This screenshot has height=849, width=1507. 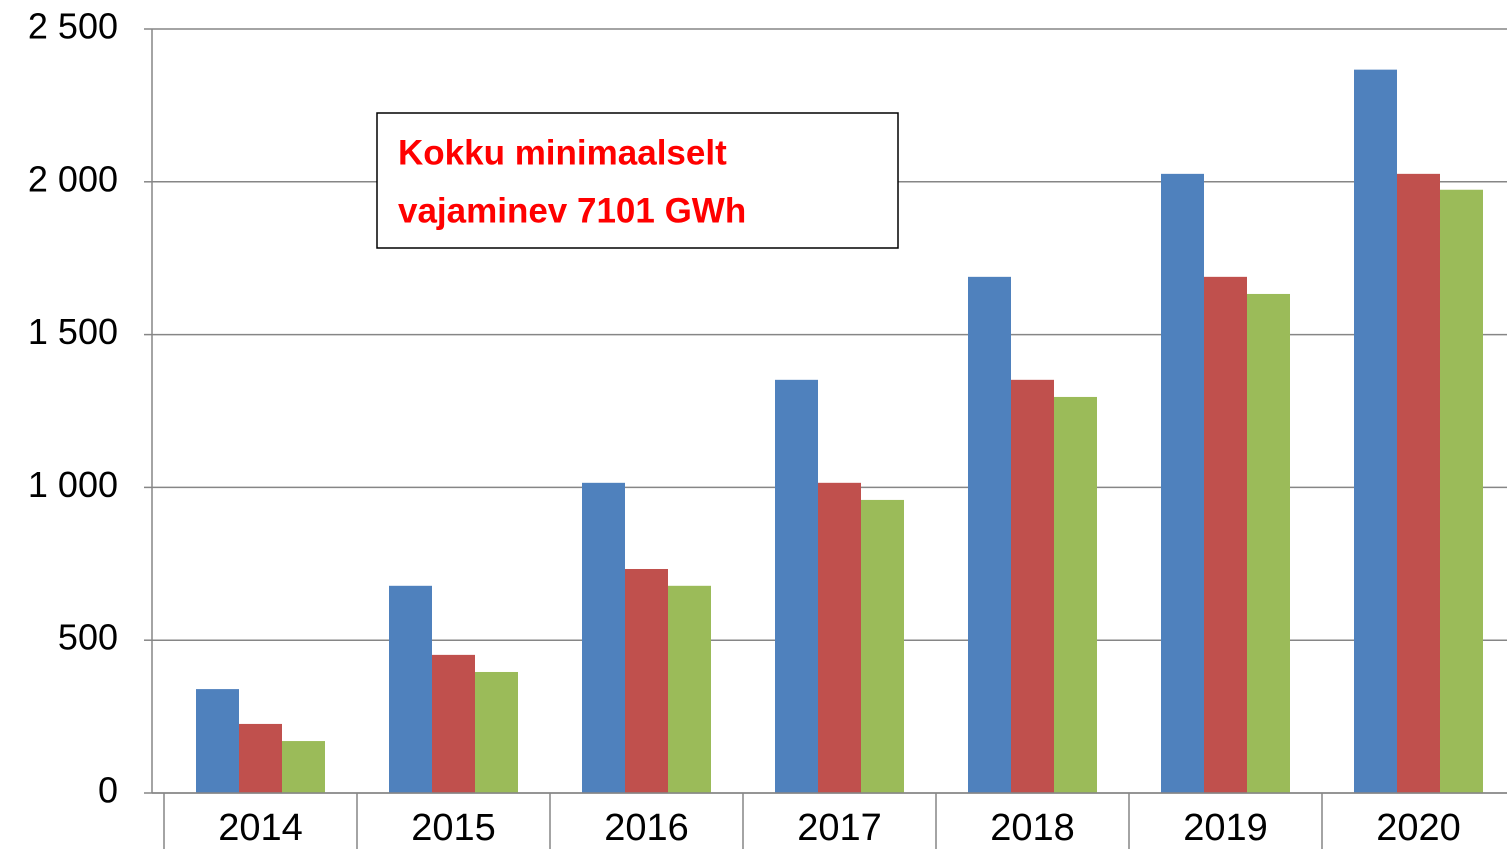 I want to click on y-tick-label: 2 500, so click(x=73, y=26).